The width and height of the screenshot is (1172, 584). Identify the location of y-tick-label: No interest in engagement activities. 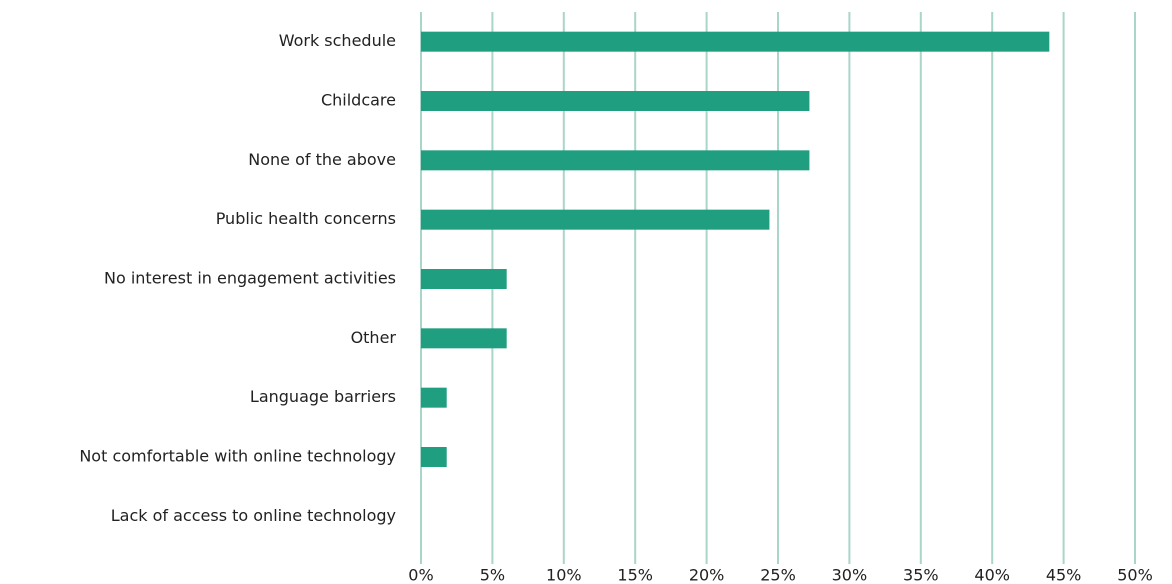
(250, 278).